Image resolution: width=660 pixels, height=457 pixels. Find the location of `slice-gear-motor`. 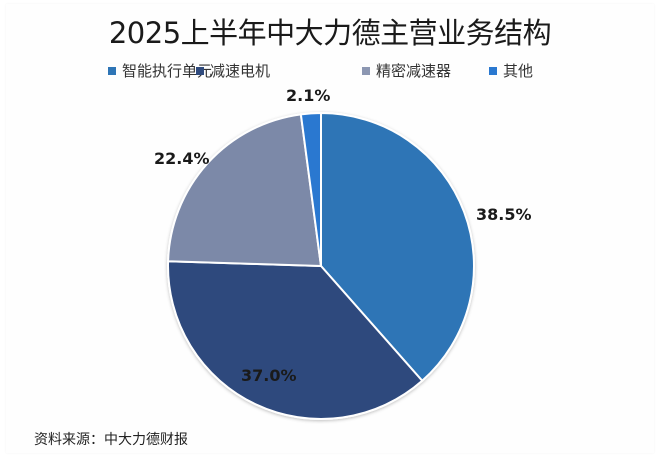

slice-gear-motor is located at coordinates (295, 340).